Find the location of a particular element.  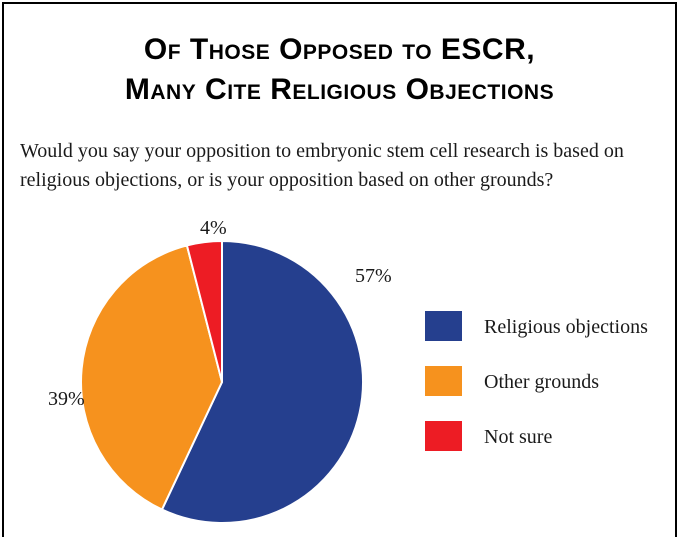

chart-title-line-1: Of Those Opposed to ESCR, is located at coordinates (339, 49).